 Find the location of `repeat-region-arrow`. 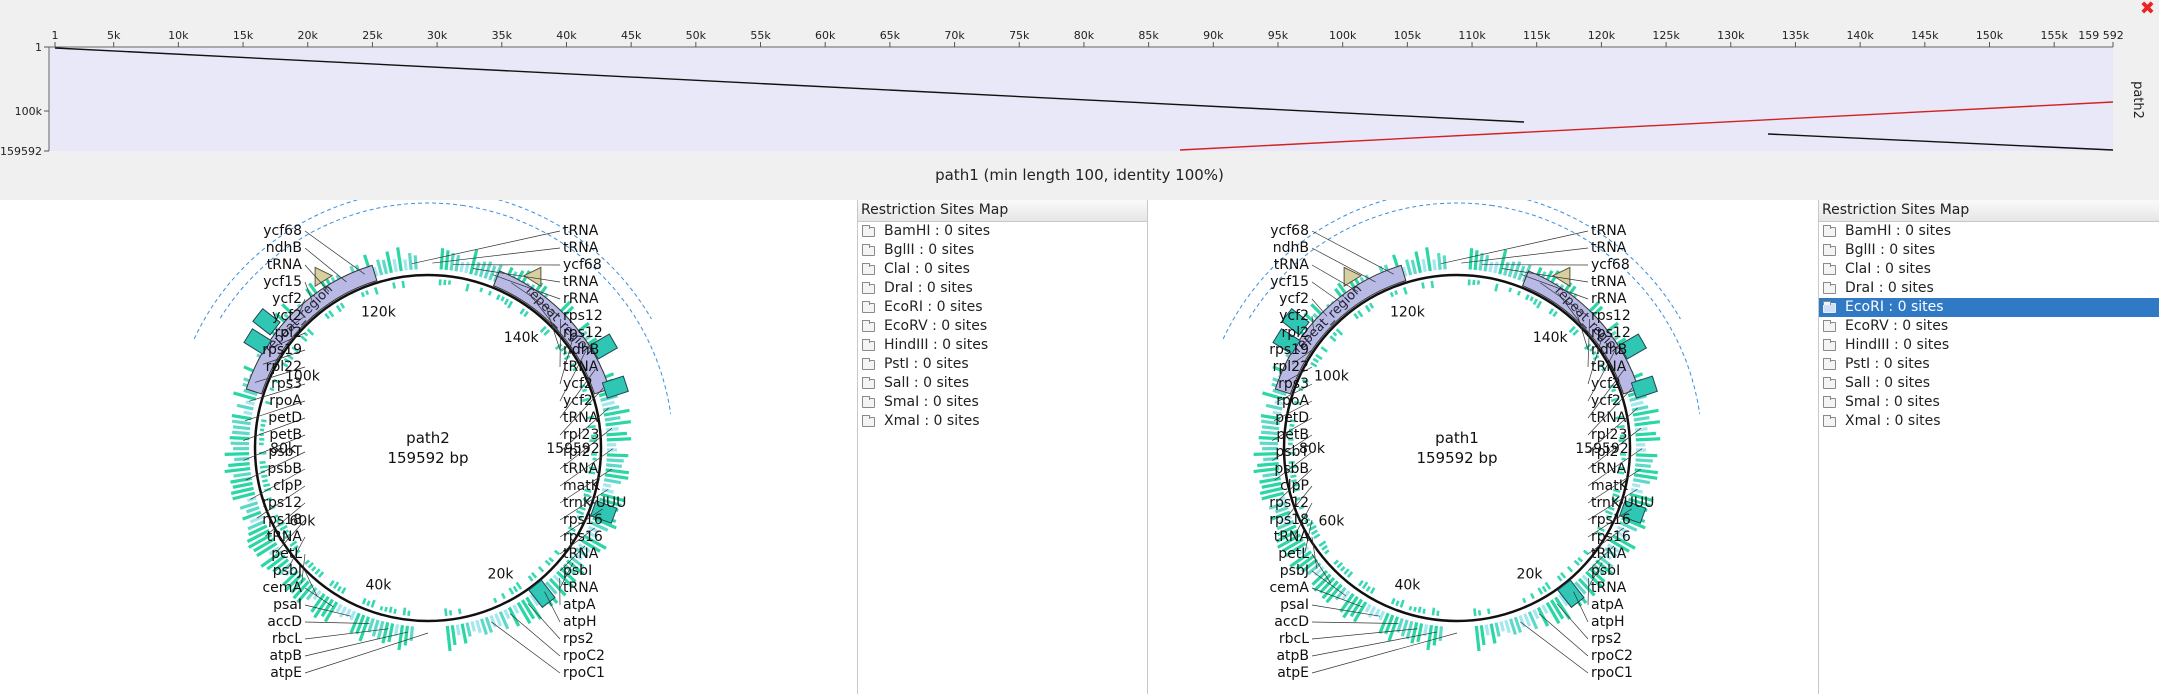

repeat-region-arrow is located at coordinates (1580, 332).